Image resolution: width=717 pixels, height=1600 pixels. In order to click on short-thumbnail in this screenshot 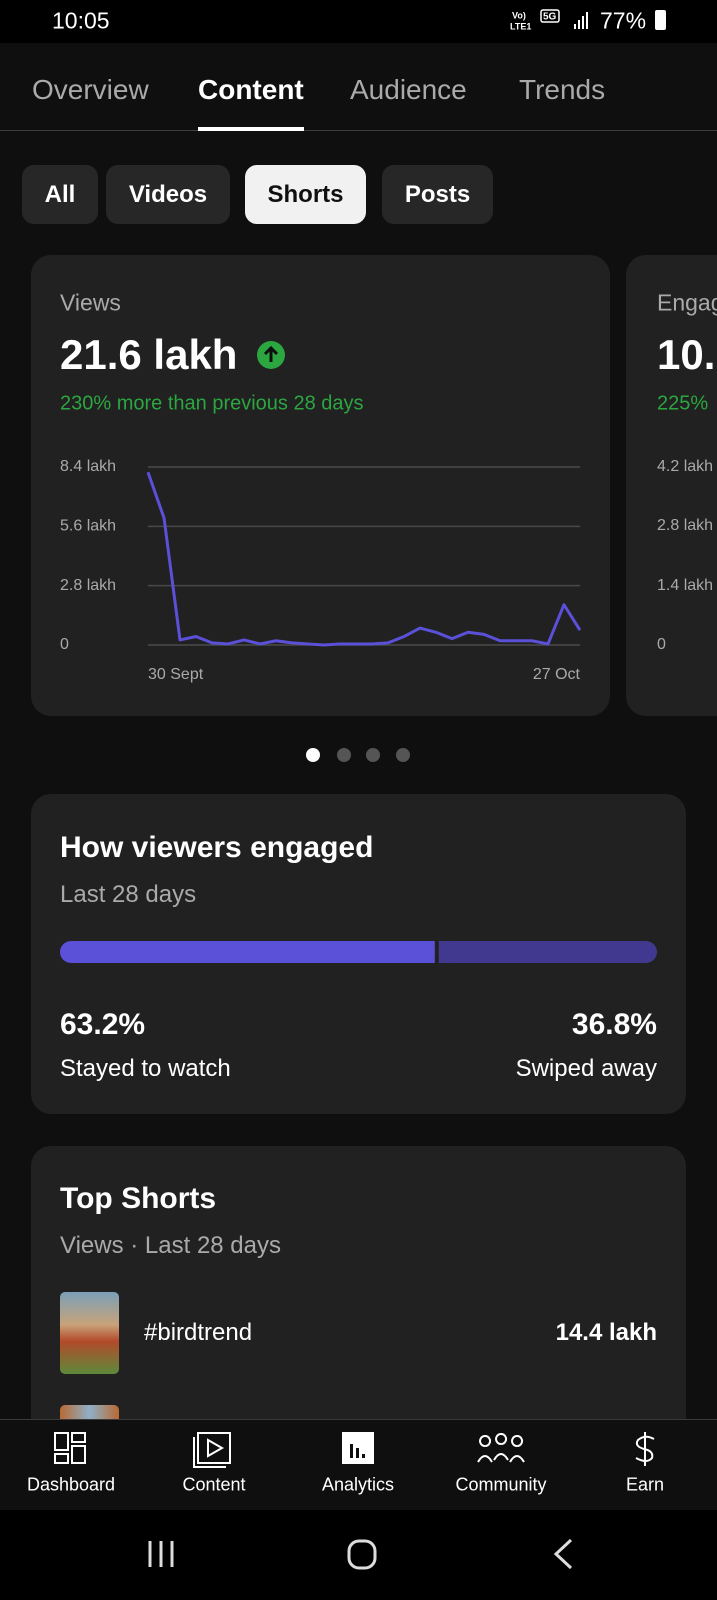, I will do `click(89, 1333)`.